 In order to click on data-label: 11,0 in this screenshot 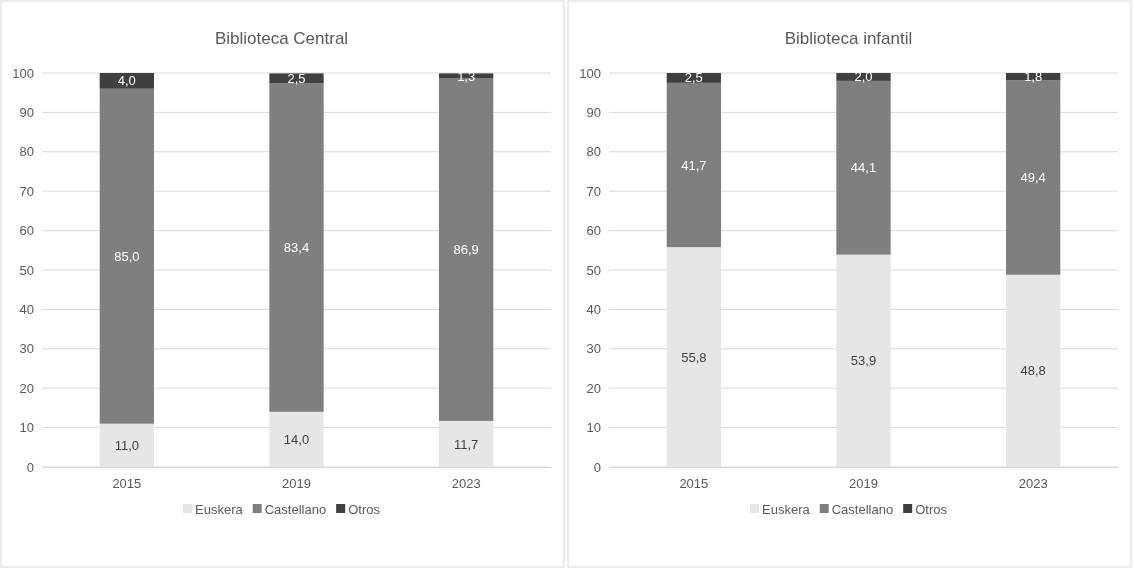, I will do `click(127, 445)`.